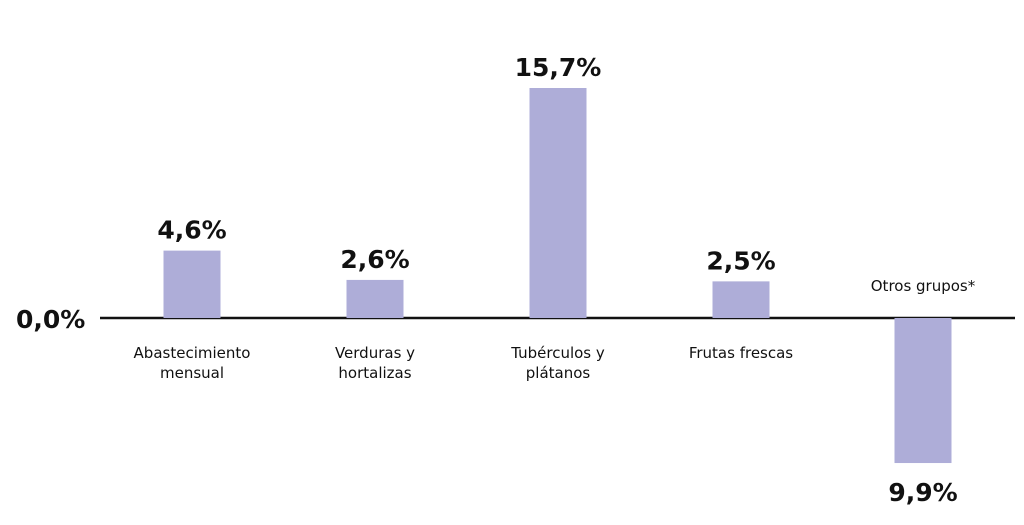  I want to click on data-label: 2,5%, so click(740, 260).